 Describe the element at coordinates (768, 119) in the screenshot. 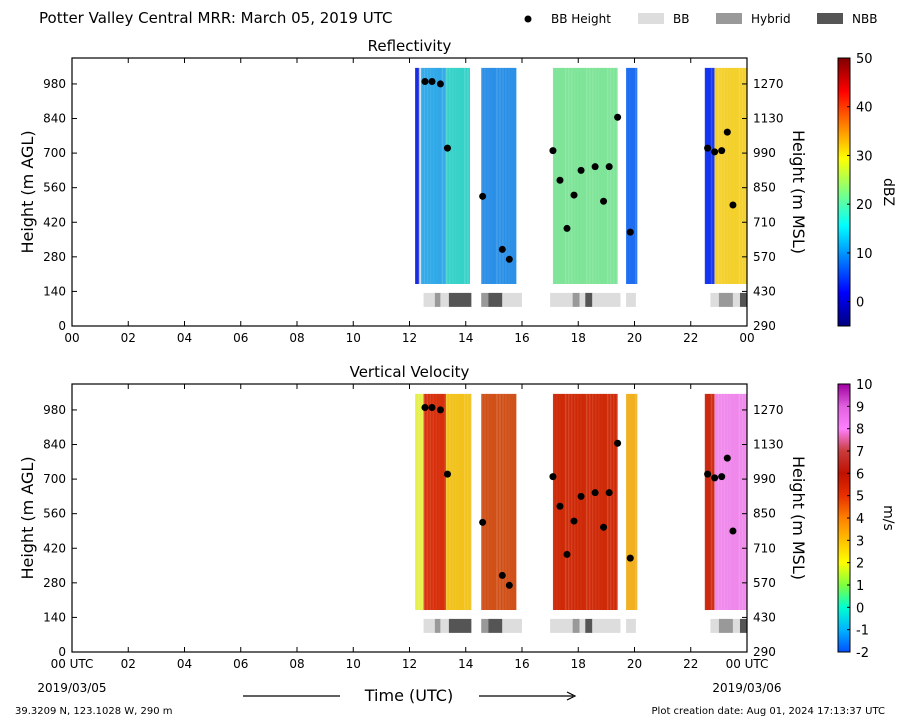

I see `y-tick-right-label: 1130` at that location.